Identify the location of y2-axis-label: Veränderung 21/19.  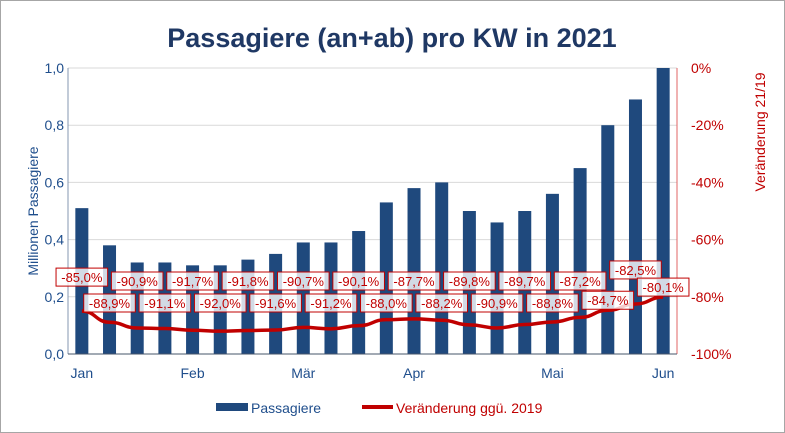
(760, 131).